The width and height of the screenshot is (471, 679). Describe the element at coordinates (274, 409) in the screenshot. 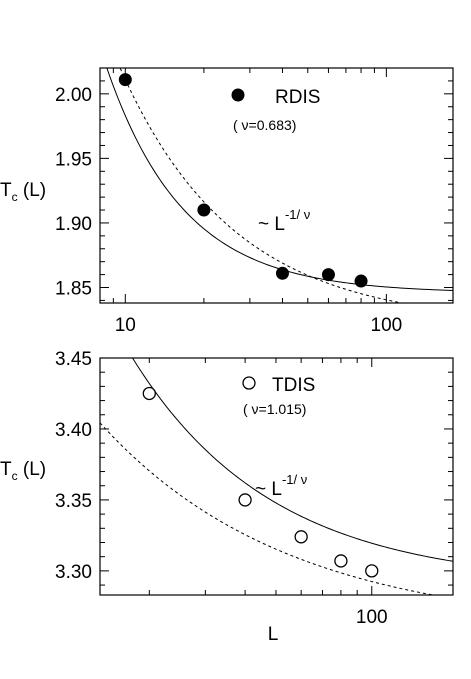

I see `nu-annotation: ( ν=1.015)` at that location.